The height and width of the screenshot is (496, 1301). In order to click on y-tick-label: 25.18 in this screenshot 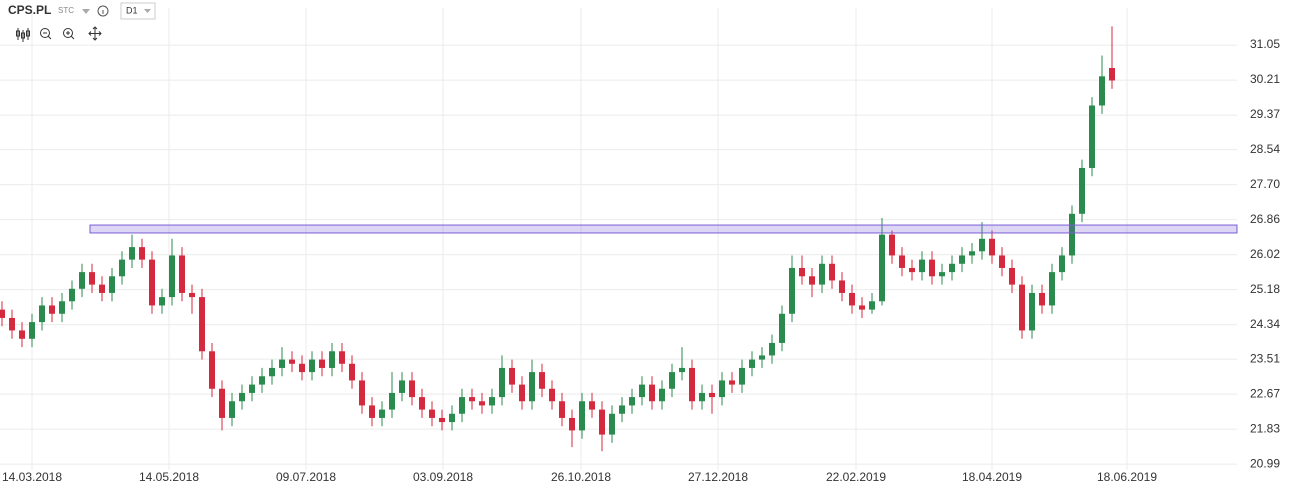, I will do `click(1265, 289)`.